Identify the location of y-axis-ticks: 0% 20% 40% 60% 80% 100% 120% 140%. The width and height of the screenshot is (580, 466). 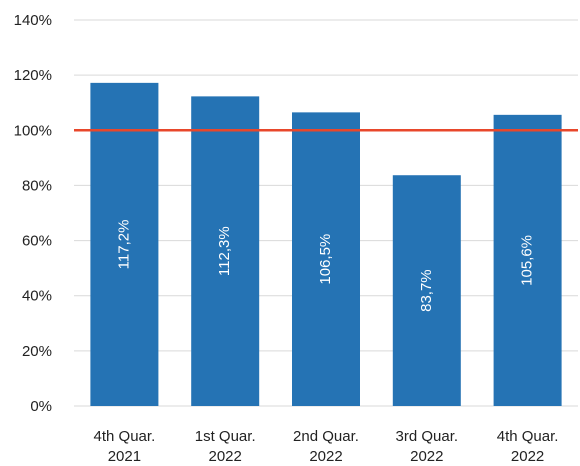
(33, 213).